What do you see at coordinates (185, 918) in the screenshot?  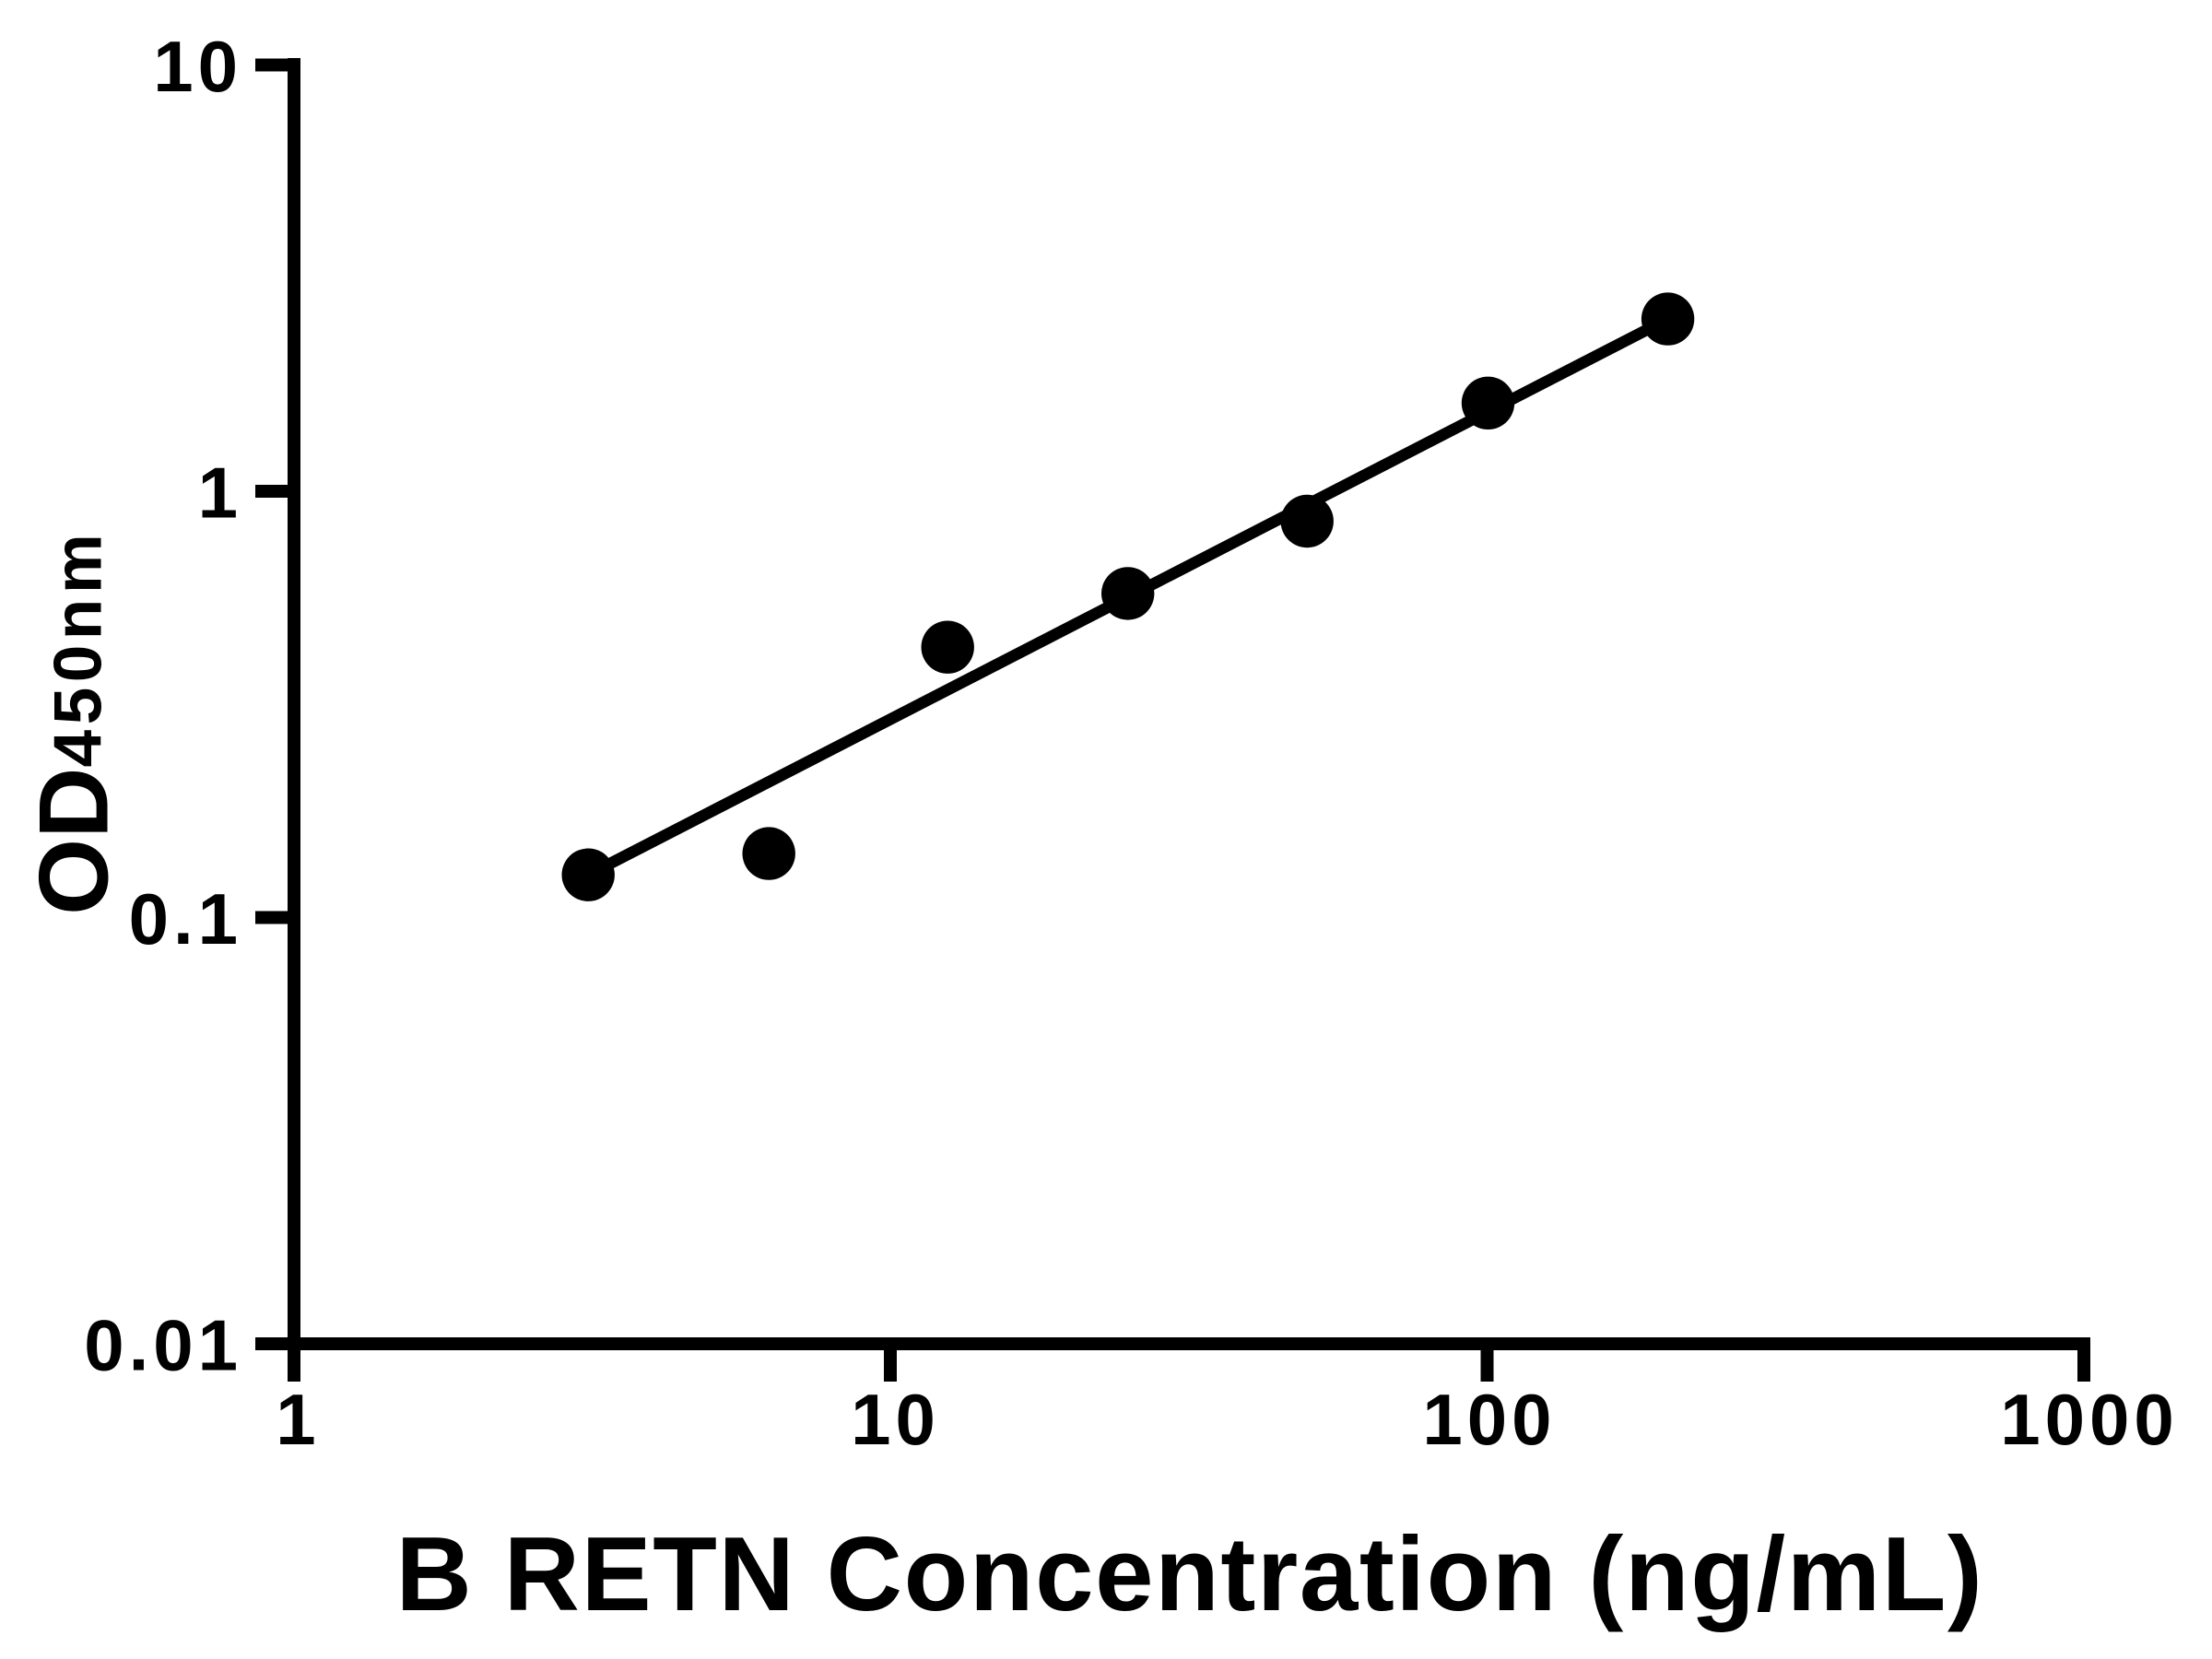 I see `svg-text: 0.1` at bounding box center [185, 918].